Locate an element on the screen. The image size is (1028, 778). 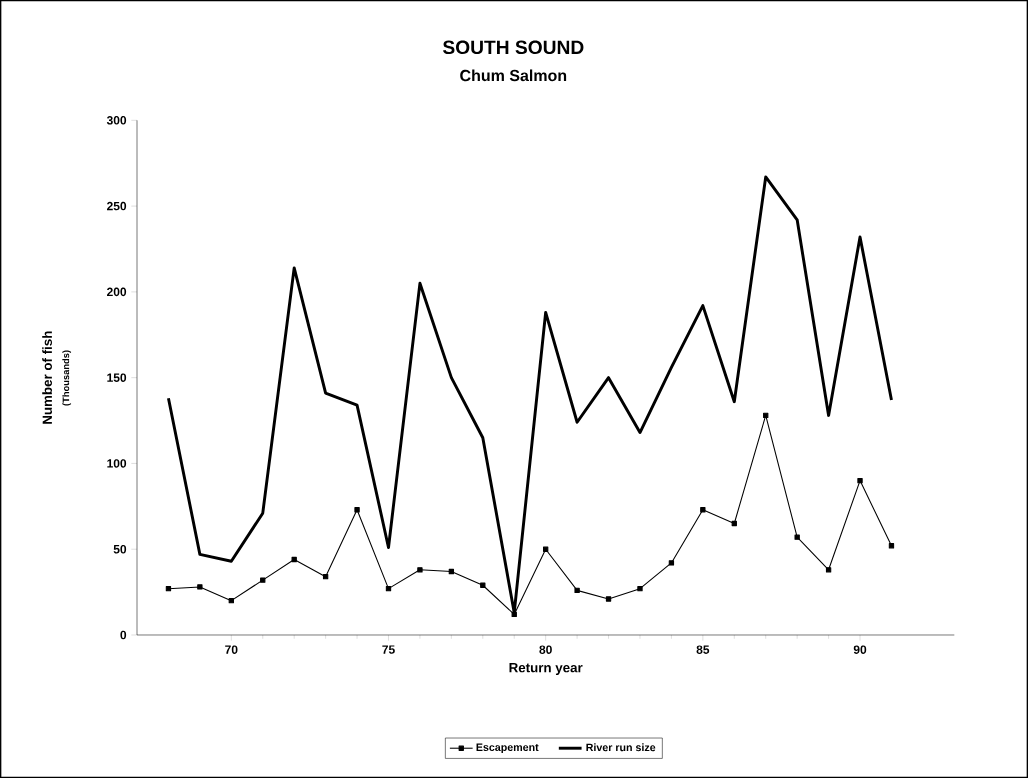
legend-label: River run size is located at coordinates (621, 747).